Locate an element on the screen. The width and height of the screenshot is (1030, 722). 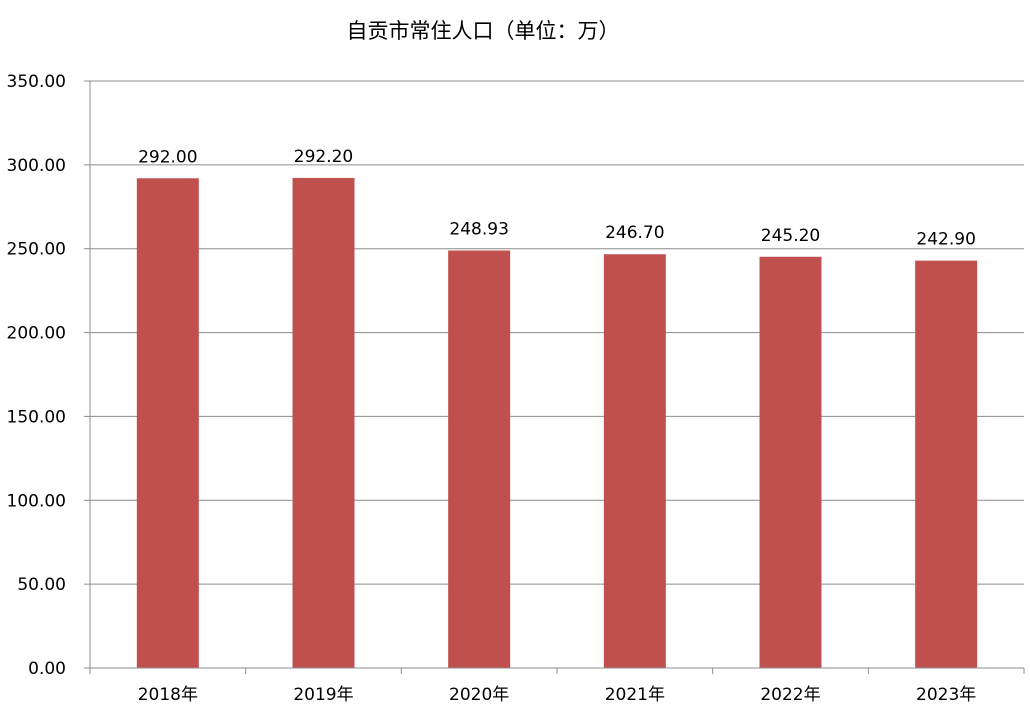
x-tick-label: 2021年 is located at coordinates (635, 695).